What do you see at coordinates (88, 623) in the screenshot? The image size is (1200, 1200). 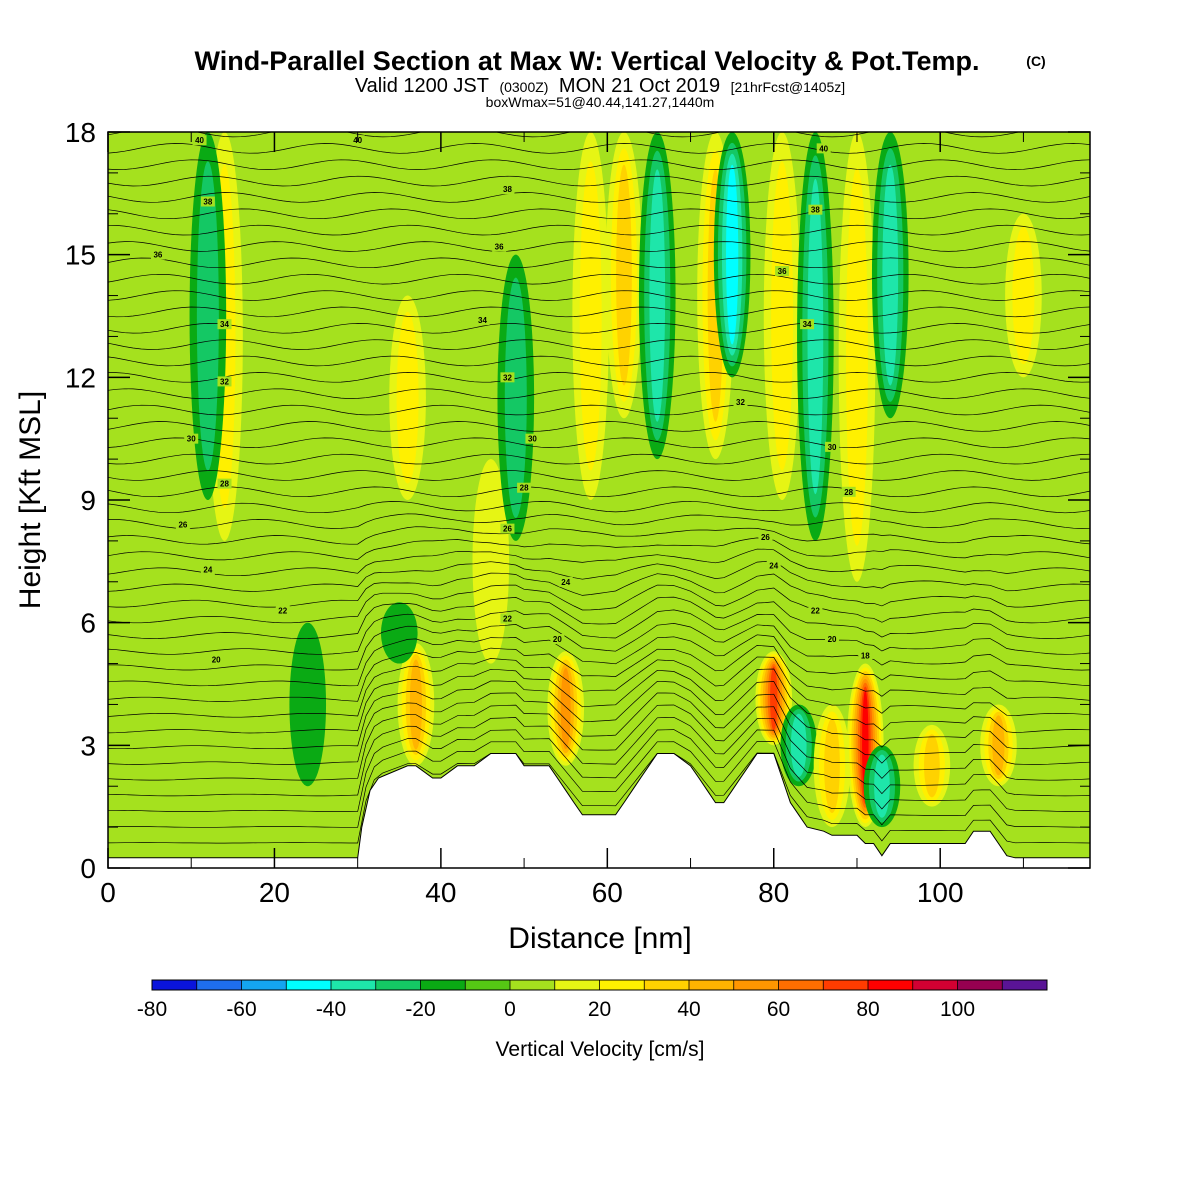 I see `y-tick-label: 6` at bounding box center [88, 623].